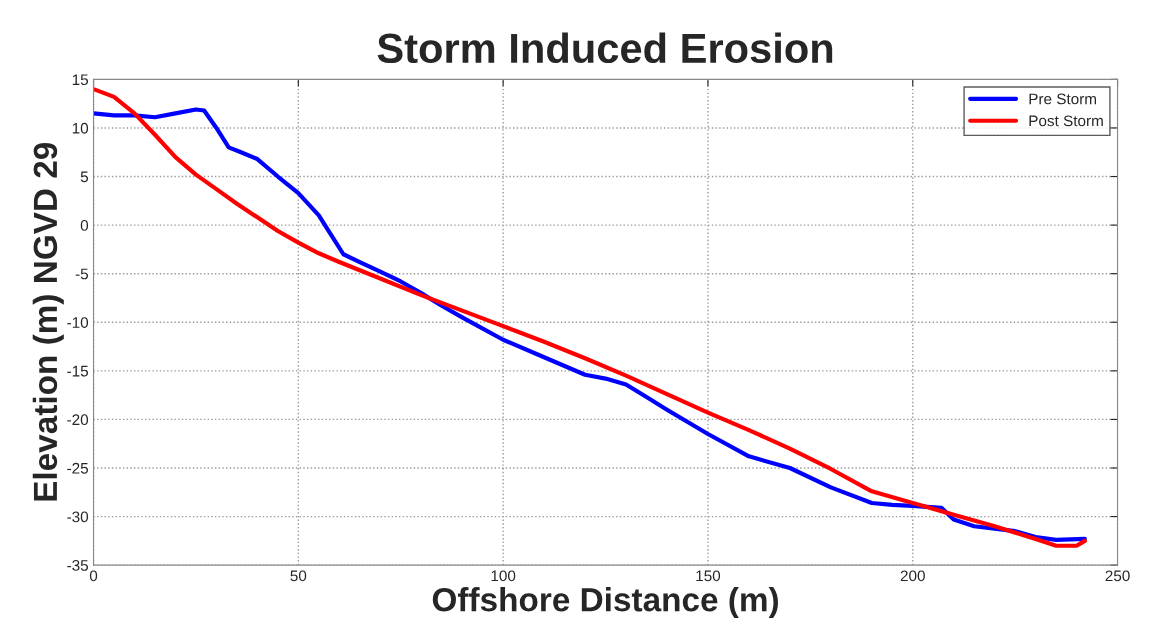 The width and height of the screenshot is (1169, 635). What do you see at coordinates (78, 371) in the screenshot?
I see `y-tick-label: -15` at bounding box center [78, 371].